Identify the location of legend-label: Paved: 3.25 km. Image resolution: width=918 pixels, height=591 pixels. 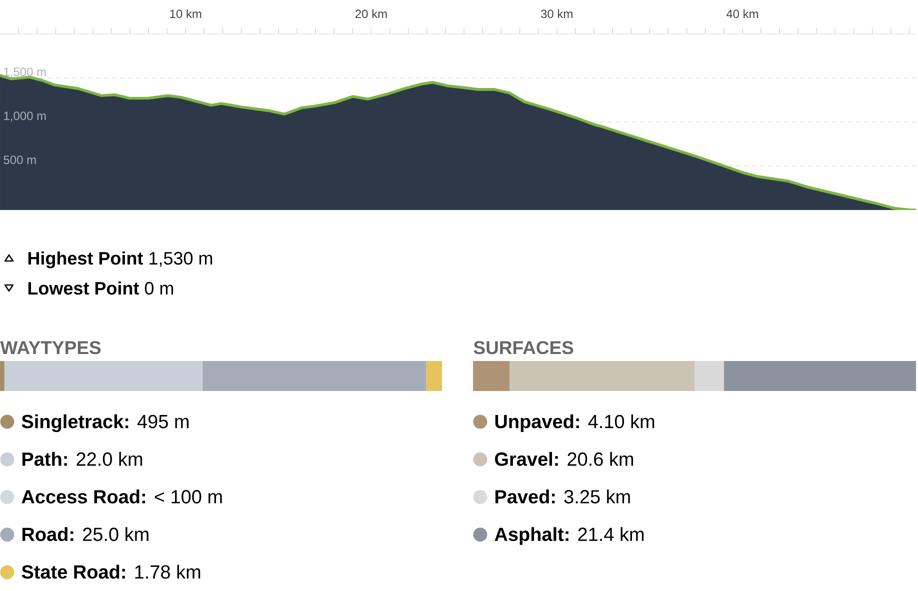
(562, 497).